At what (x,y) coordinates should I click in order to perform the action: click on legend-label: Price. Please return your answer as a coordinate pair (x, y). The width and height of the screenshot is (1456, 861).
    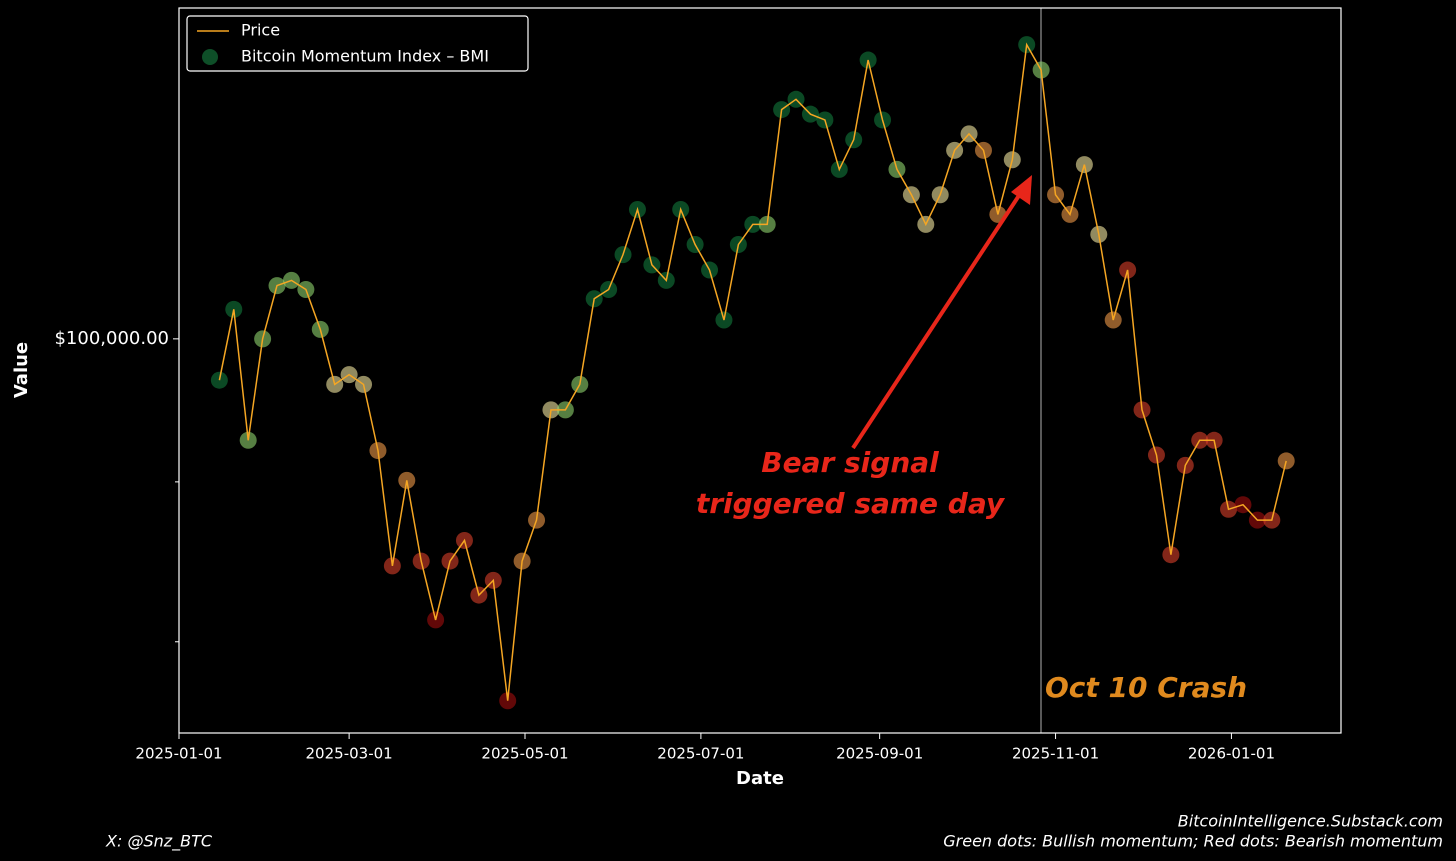
    Looking at the image, I should click on (260, 30).